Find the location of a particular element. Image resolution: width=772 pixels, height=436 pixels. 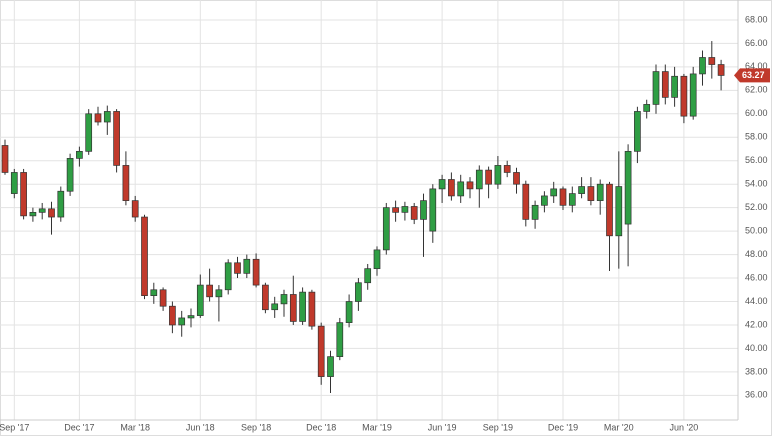

y-tick-label: 54.00 is located at coordinates (756, 184).